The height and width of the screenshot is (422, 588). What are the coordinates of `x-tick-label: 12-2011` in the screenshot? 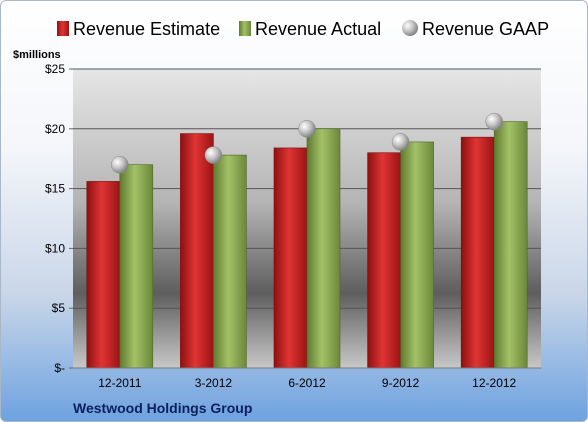 It's located at (119, 383).